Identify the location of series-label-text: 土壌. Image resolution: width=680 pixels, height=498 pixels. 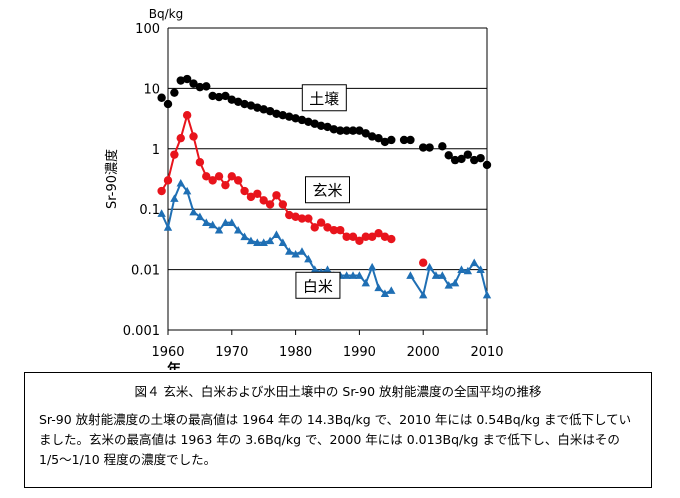
(324, 99).